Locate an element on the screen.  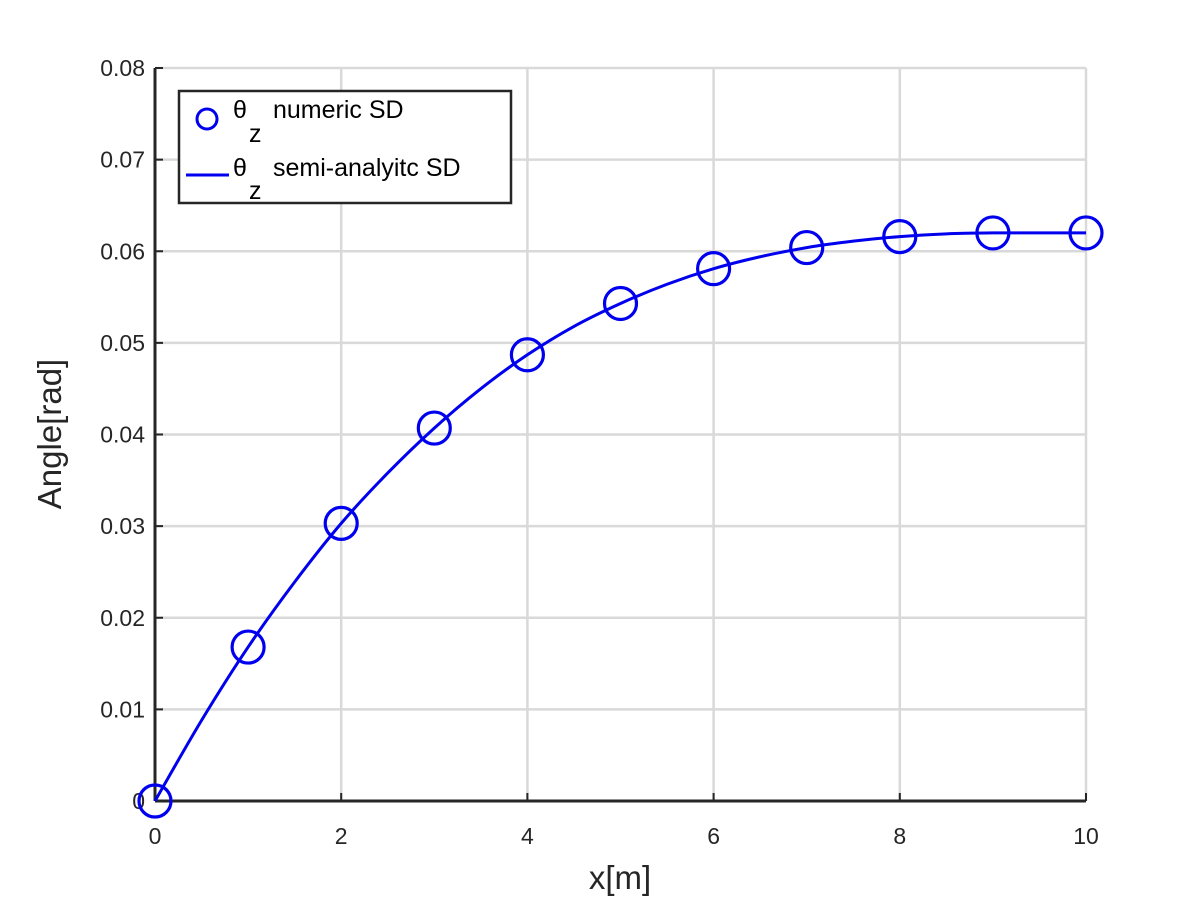
y-axis-label: Angle[rad] is located at coordinates (49, 434).